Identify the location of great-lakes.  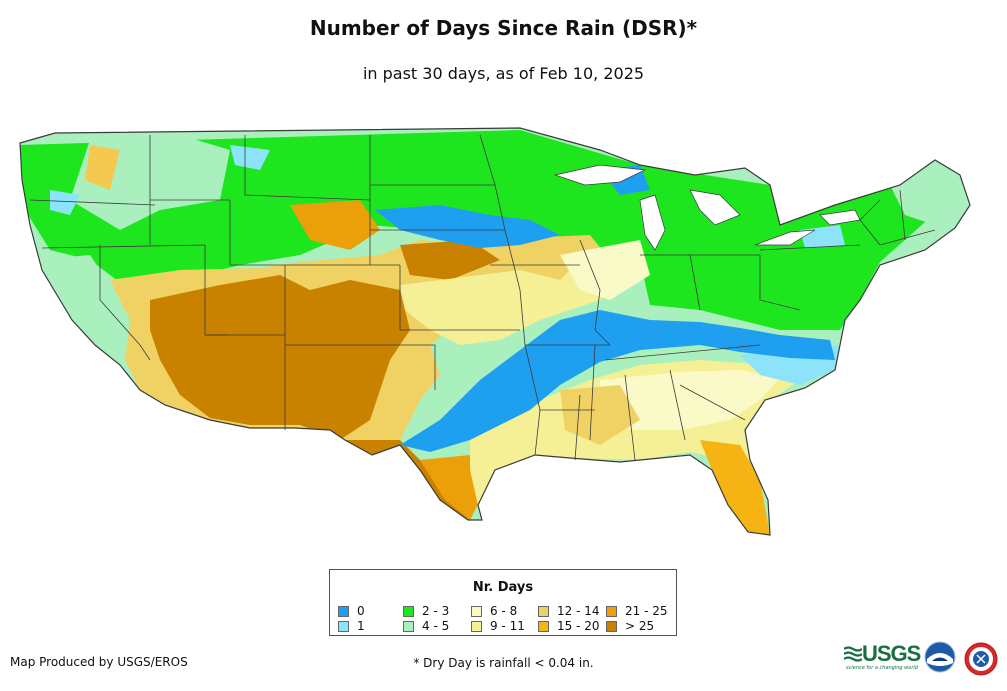
(707, 207).